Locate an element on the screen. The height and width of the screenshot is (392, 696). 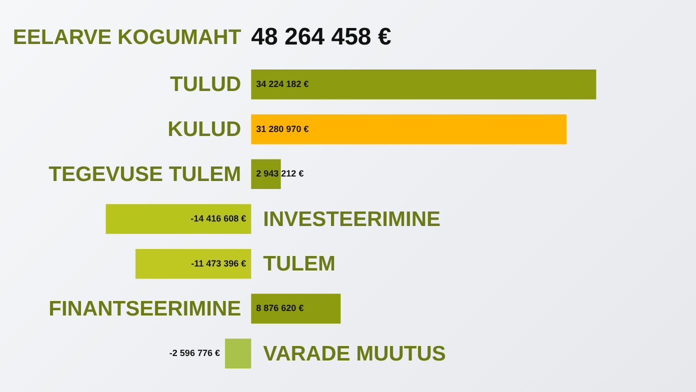
data-label: 34 224 182 € is located at coordinates (282, 83).